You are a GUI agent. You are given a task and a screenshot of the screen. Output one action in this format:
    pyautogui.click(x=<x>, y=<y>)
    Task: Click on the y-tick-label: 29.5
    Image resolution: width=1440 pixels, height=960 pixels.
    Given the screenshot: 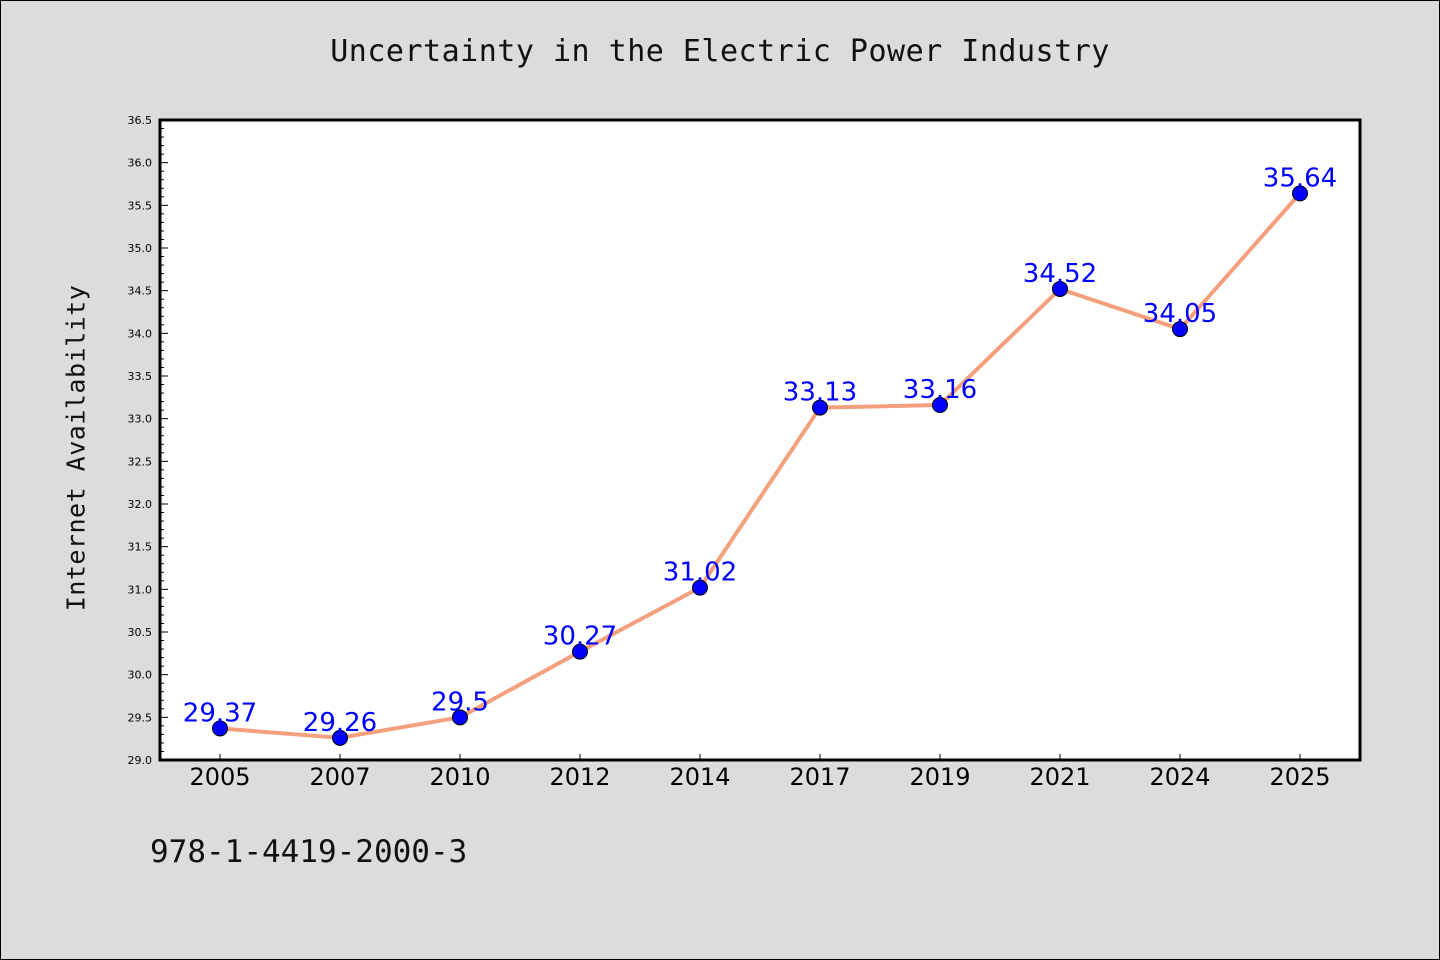 What is the action you would take?
    pyautogui.click(x=140, y=717)
    